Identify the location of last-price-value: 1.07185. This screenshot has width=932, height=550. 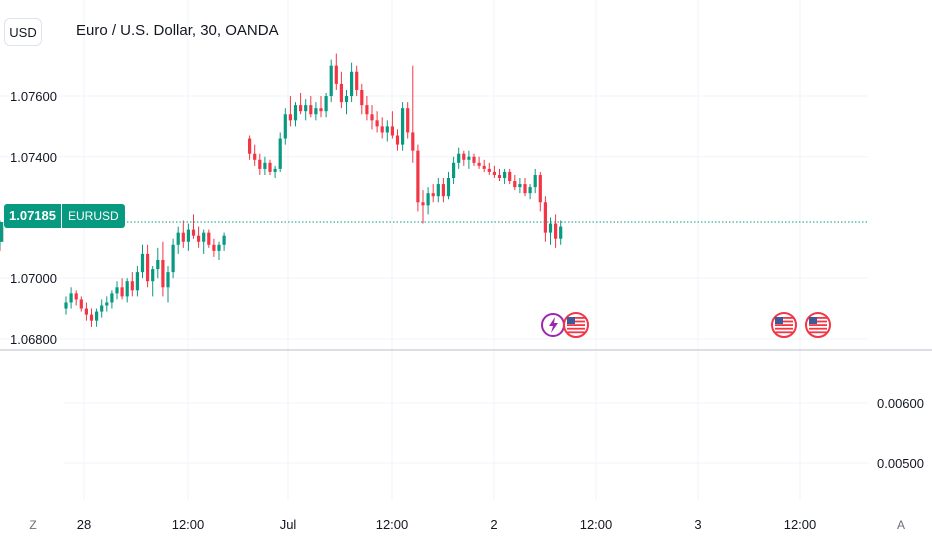
(32, 216).